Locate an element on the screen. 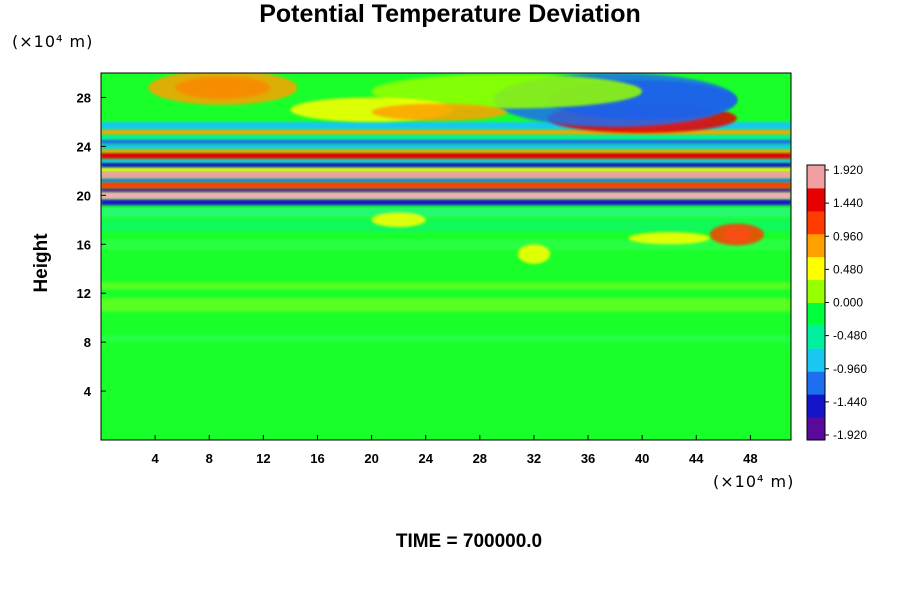 The width and height of the screenshot is (900, 600). colorbar-tick-label: 0.000 is located at coordinates (848, 303).